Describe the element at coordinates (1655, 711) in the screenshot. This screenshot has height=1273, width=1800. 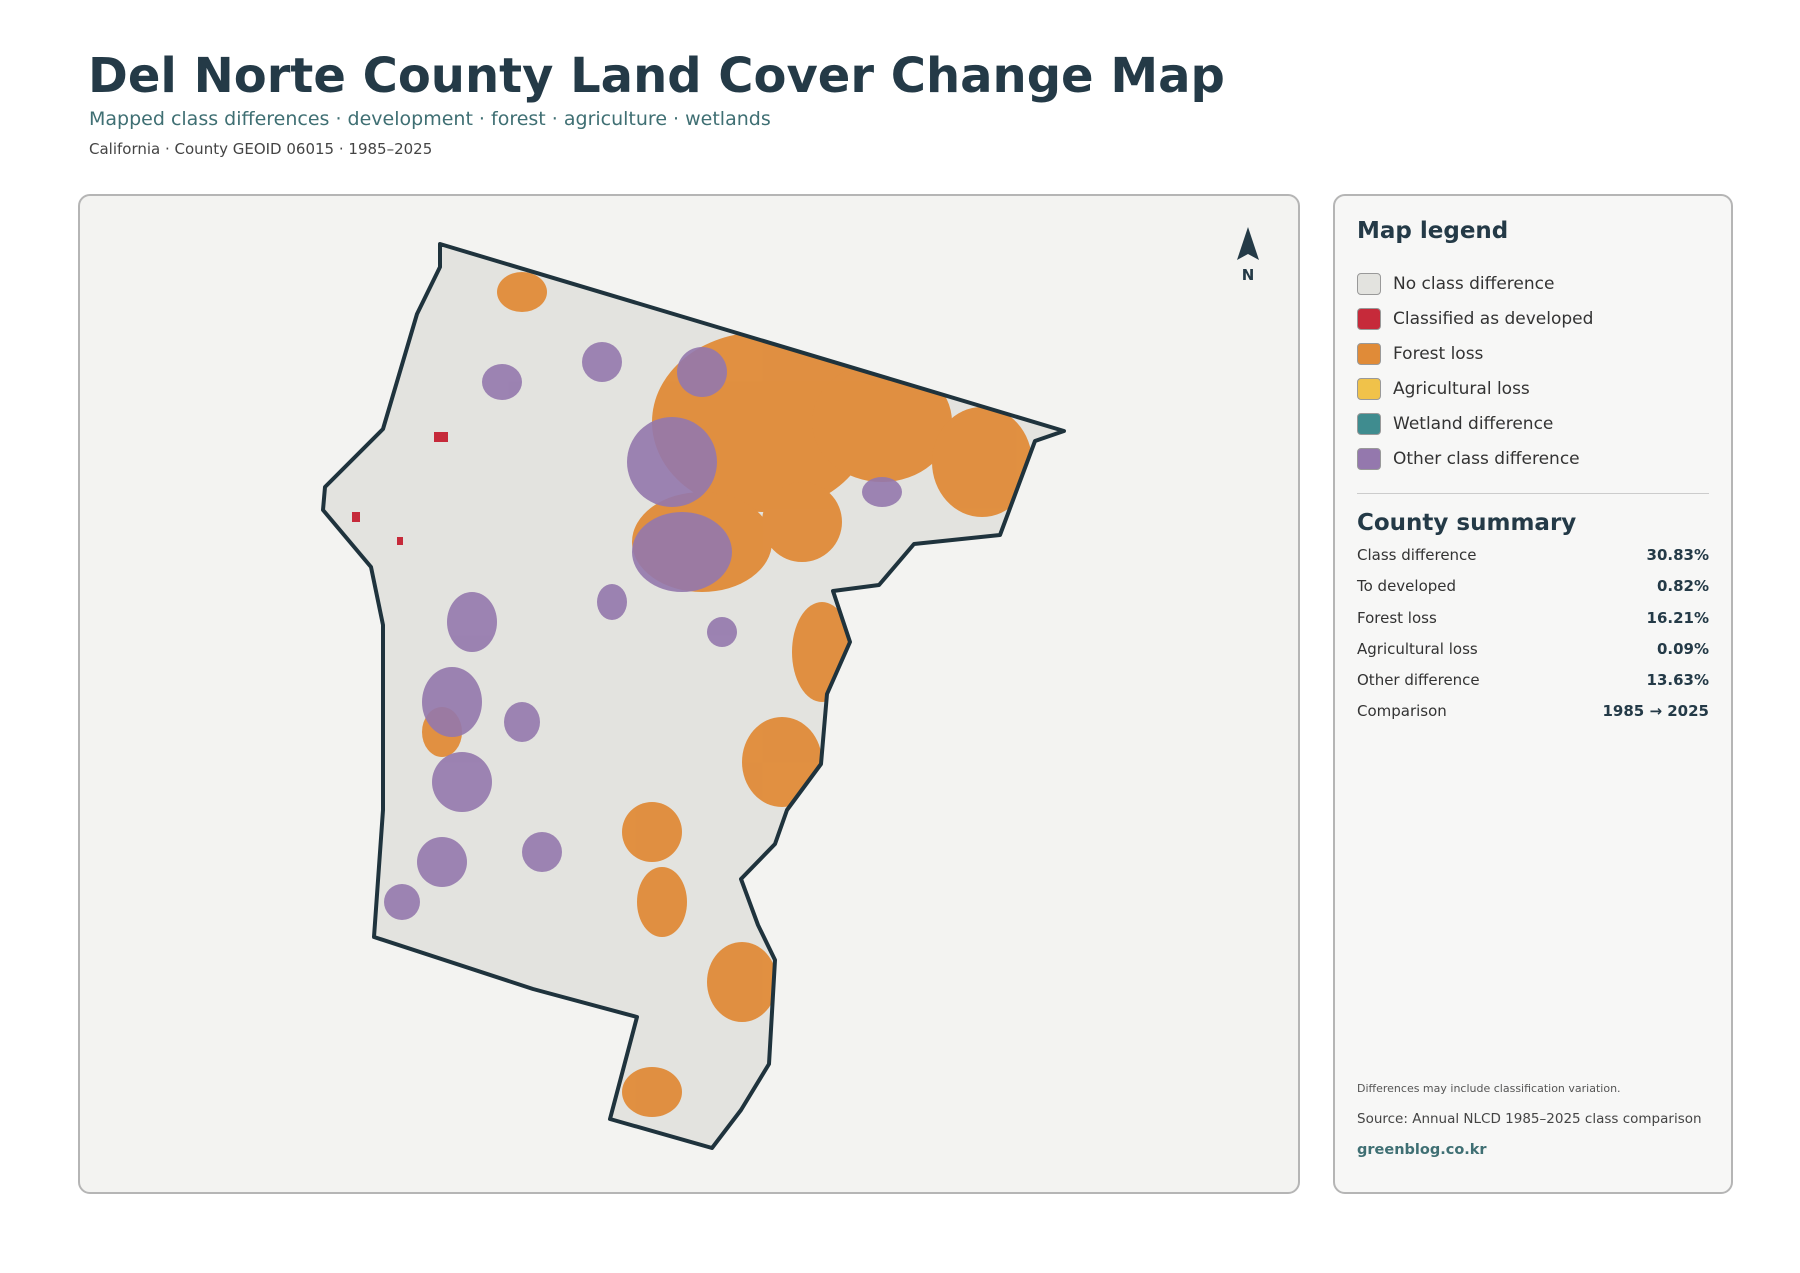
I see `summary-value: 1985 → 2025` at that location.